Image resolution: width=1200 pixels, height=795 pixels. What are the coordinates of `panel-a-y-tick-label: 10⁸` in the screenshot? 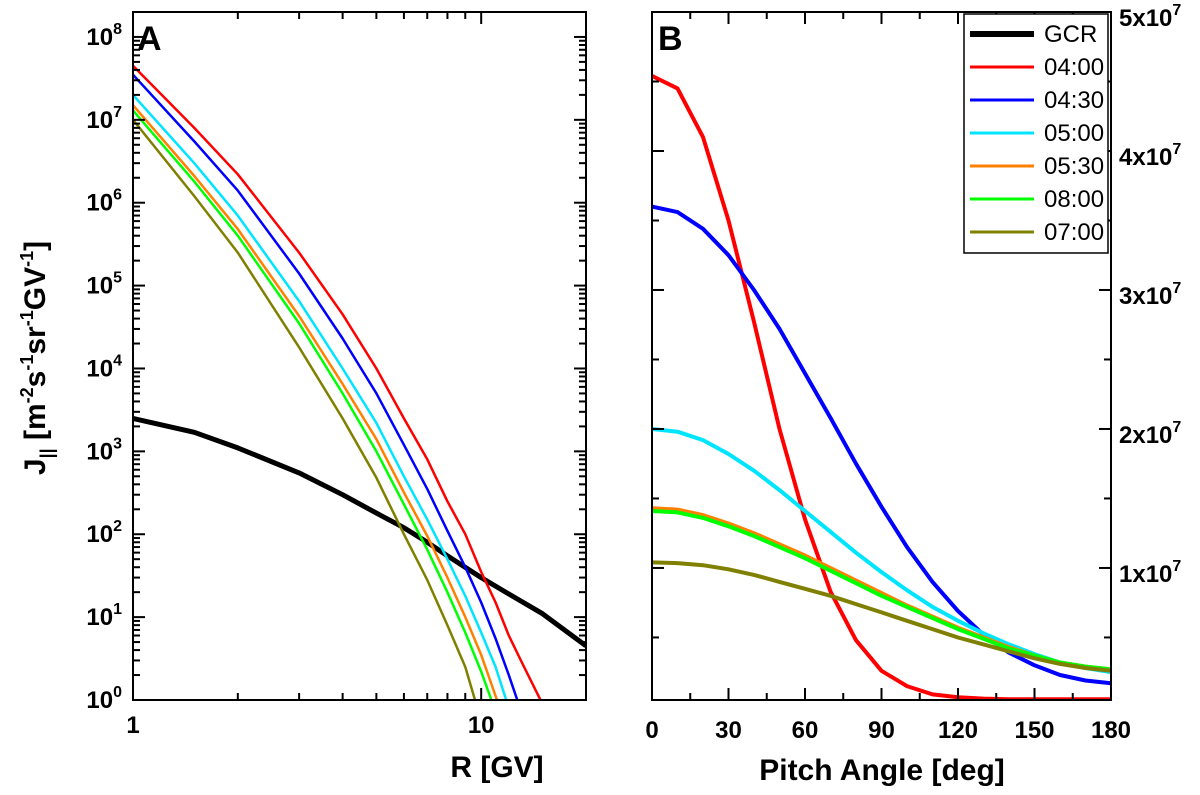 It's located at (104, 36).